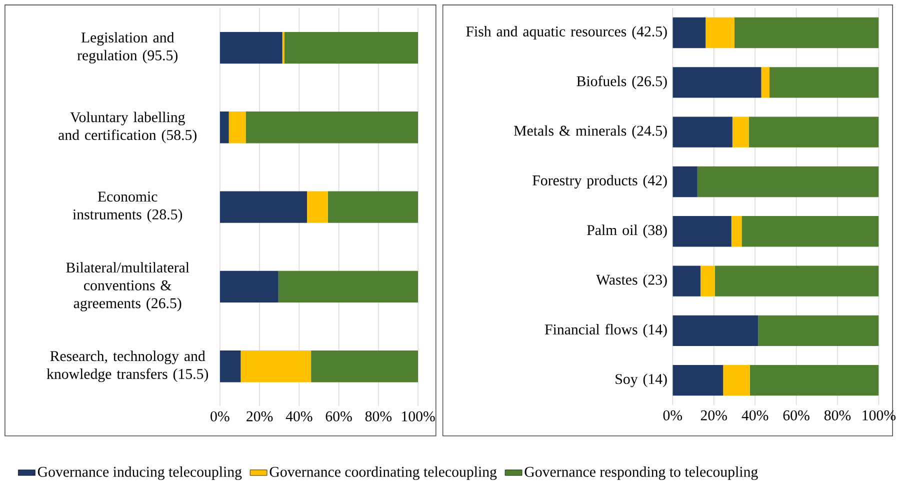  Describe the element at coordinates (641, 473) in the screenshot. I see `legend-label: Governance responding to telecoupling` at that location.